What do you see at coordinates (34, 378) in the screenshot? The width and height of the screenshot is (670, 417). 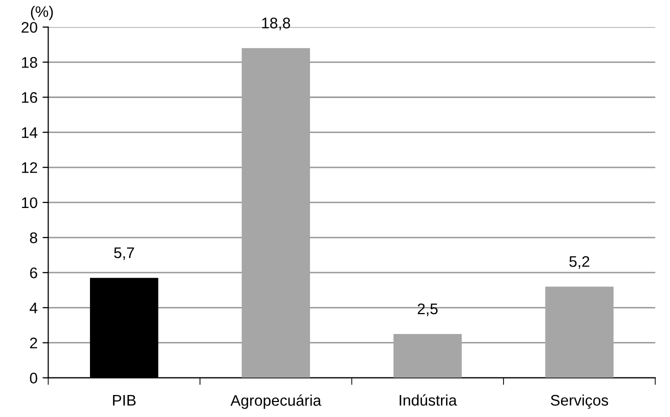 I see `y-tick-label: 0` at bounding box center [34, 378].